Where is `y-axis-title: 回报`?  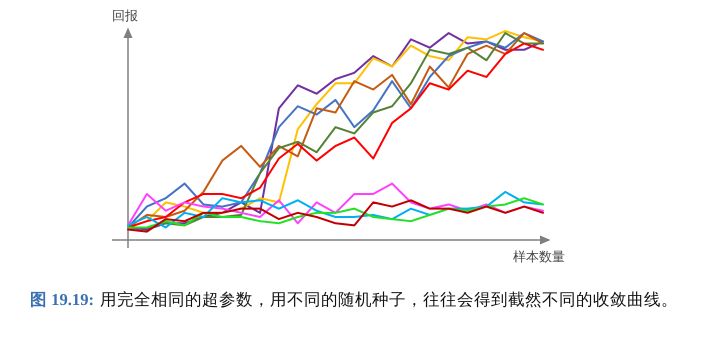
y-axis-title: 回报 is located at coordinates (125, 15).